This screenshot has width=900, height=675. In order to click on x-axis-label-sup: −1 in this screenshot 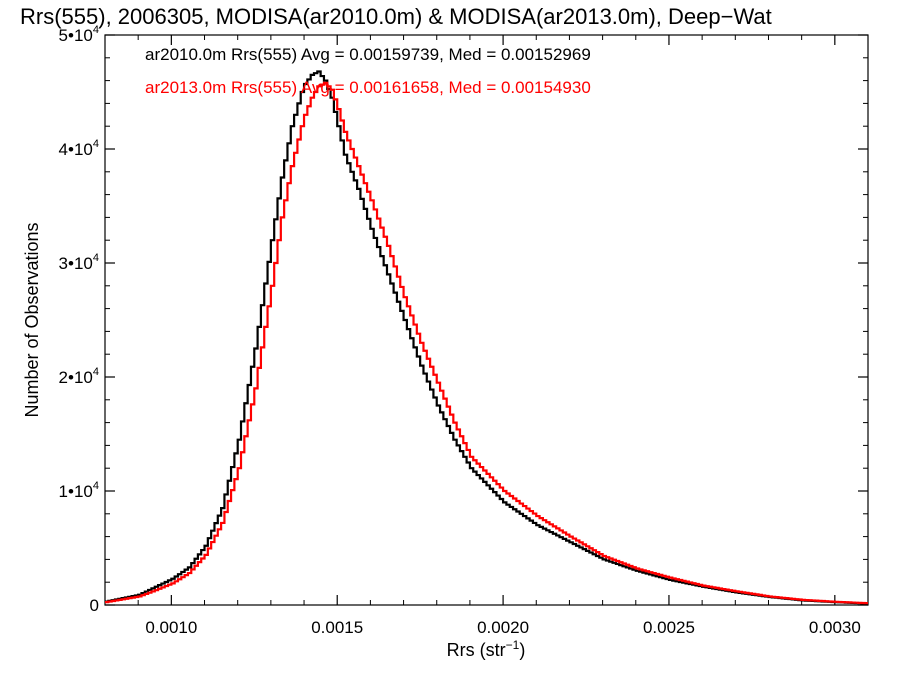, I will do `click(513, 645)`.